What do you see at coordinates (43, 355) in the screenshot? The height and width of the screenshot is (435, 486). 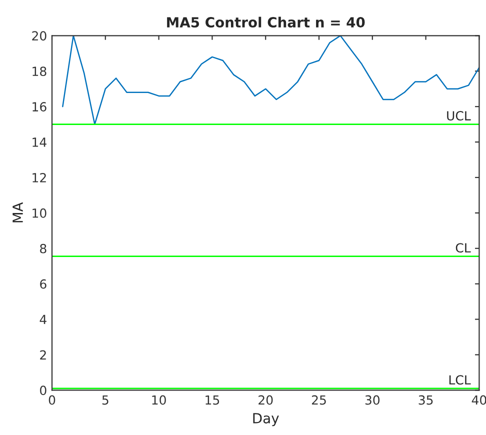 I see `y-tick-label: 2` at bounding box center [43, 355].